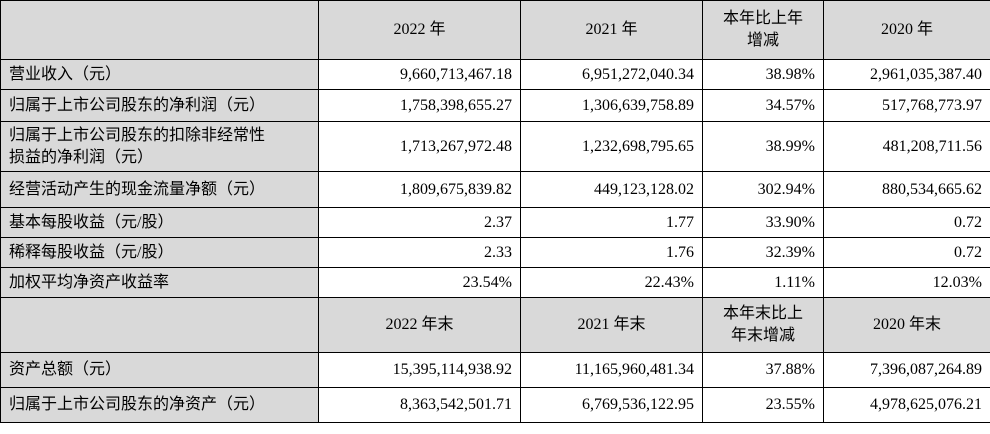 The image size is (990, 434). Describe the element at coordinates (763, 105) in the screenshot. I see `value-change: 34.57%` at that location.